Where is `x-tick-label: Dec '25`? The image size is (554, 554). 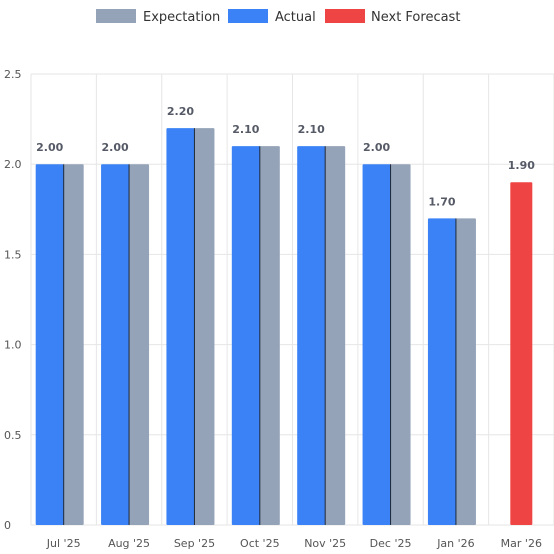 x-tick-label: Dec '25 is located at coordinates (391, 543).